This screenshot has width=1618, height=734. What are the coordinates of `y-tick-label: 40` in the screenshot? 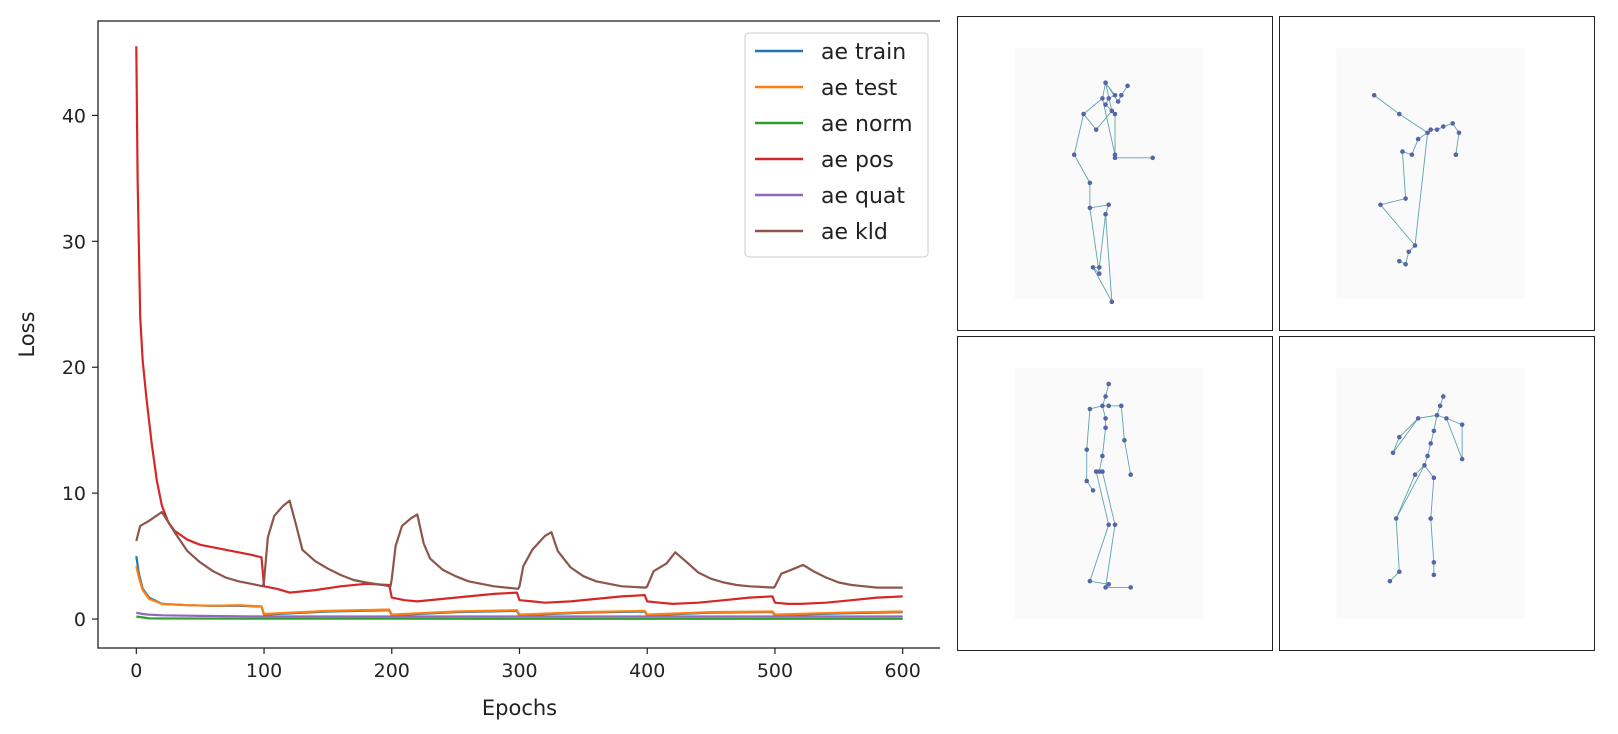 It's located at (74, 116).